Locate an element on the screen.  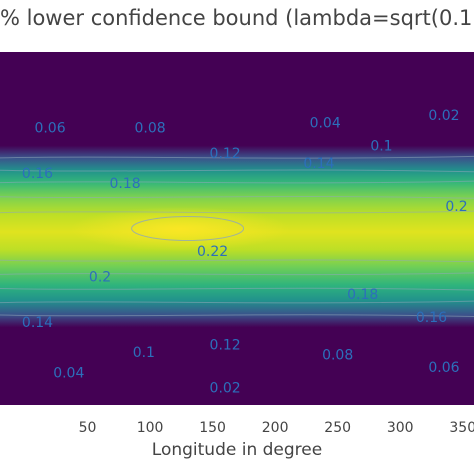
x-axis: 50 100 150 200 250 300 350 is located at coordinates (276, 428).